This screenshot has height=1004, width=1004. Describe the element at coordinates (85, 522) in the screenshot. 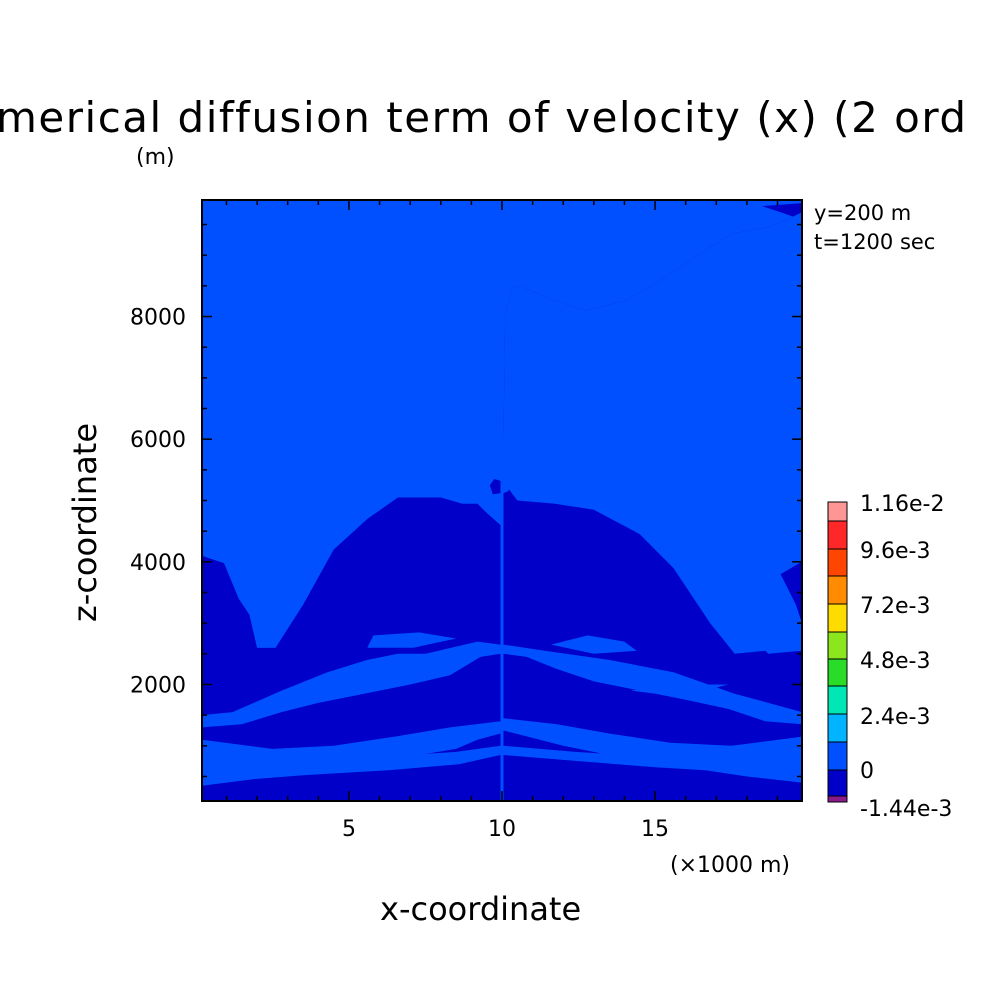

I see `y-axis-label: z-coordinate` at that location.